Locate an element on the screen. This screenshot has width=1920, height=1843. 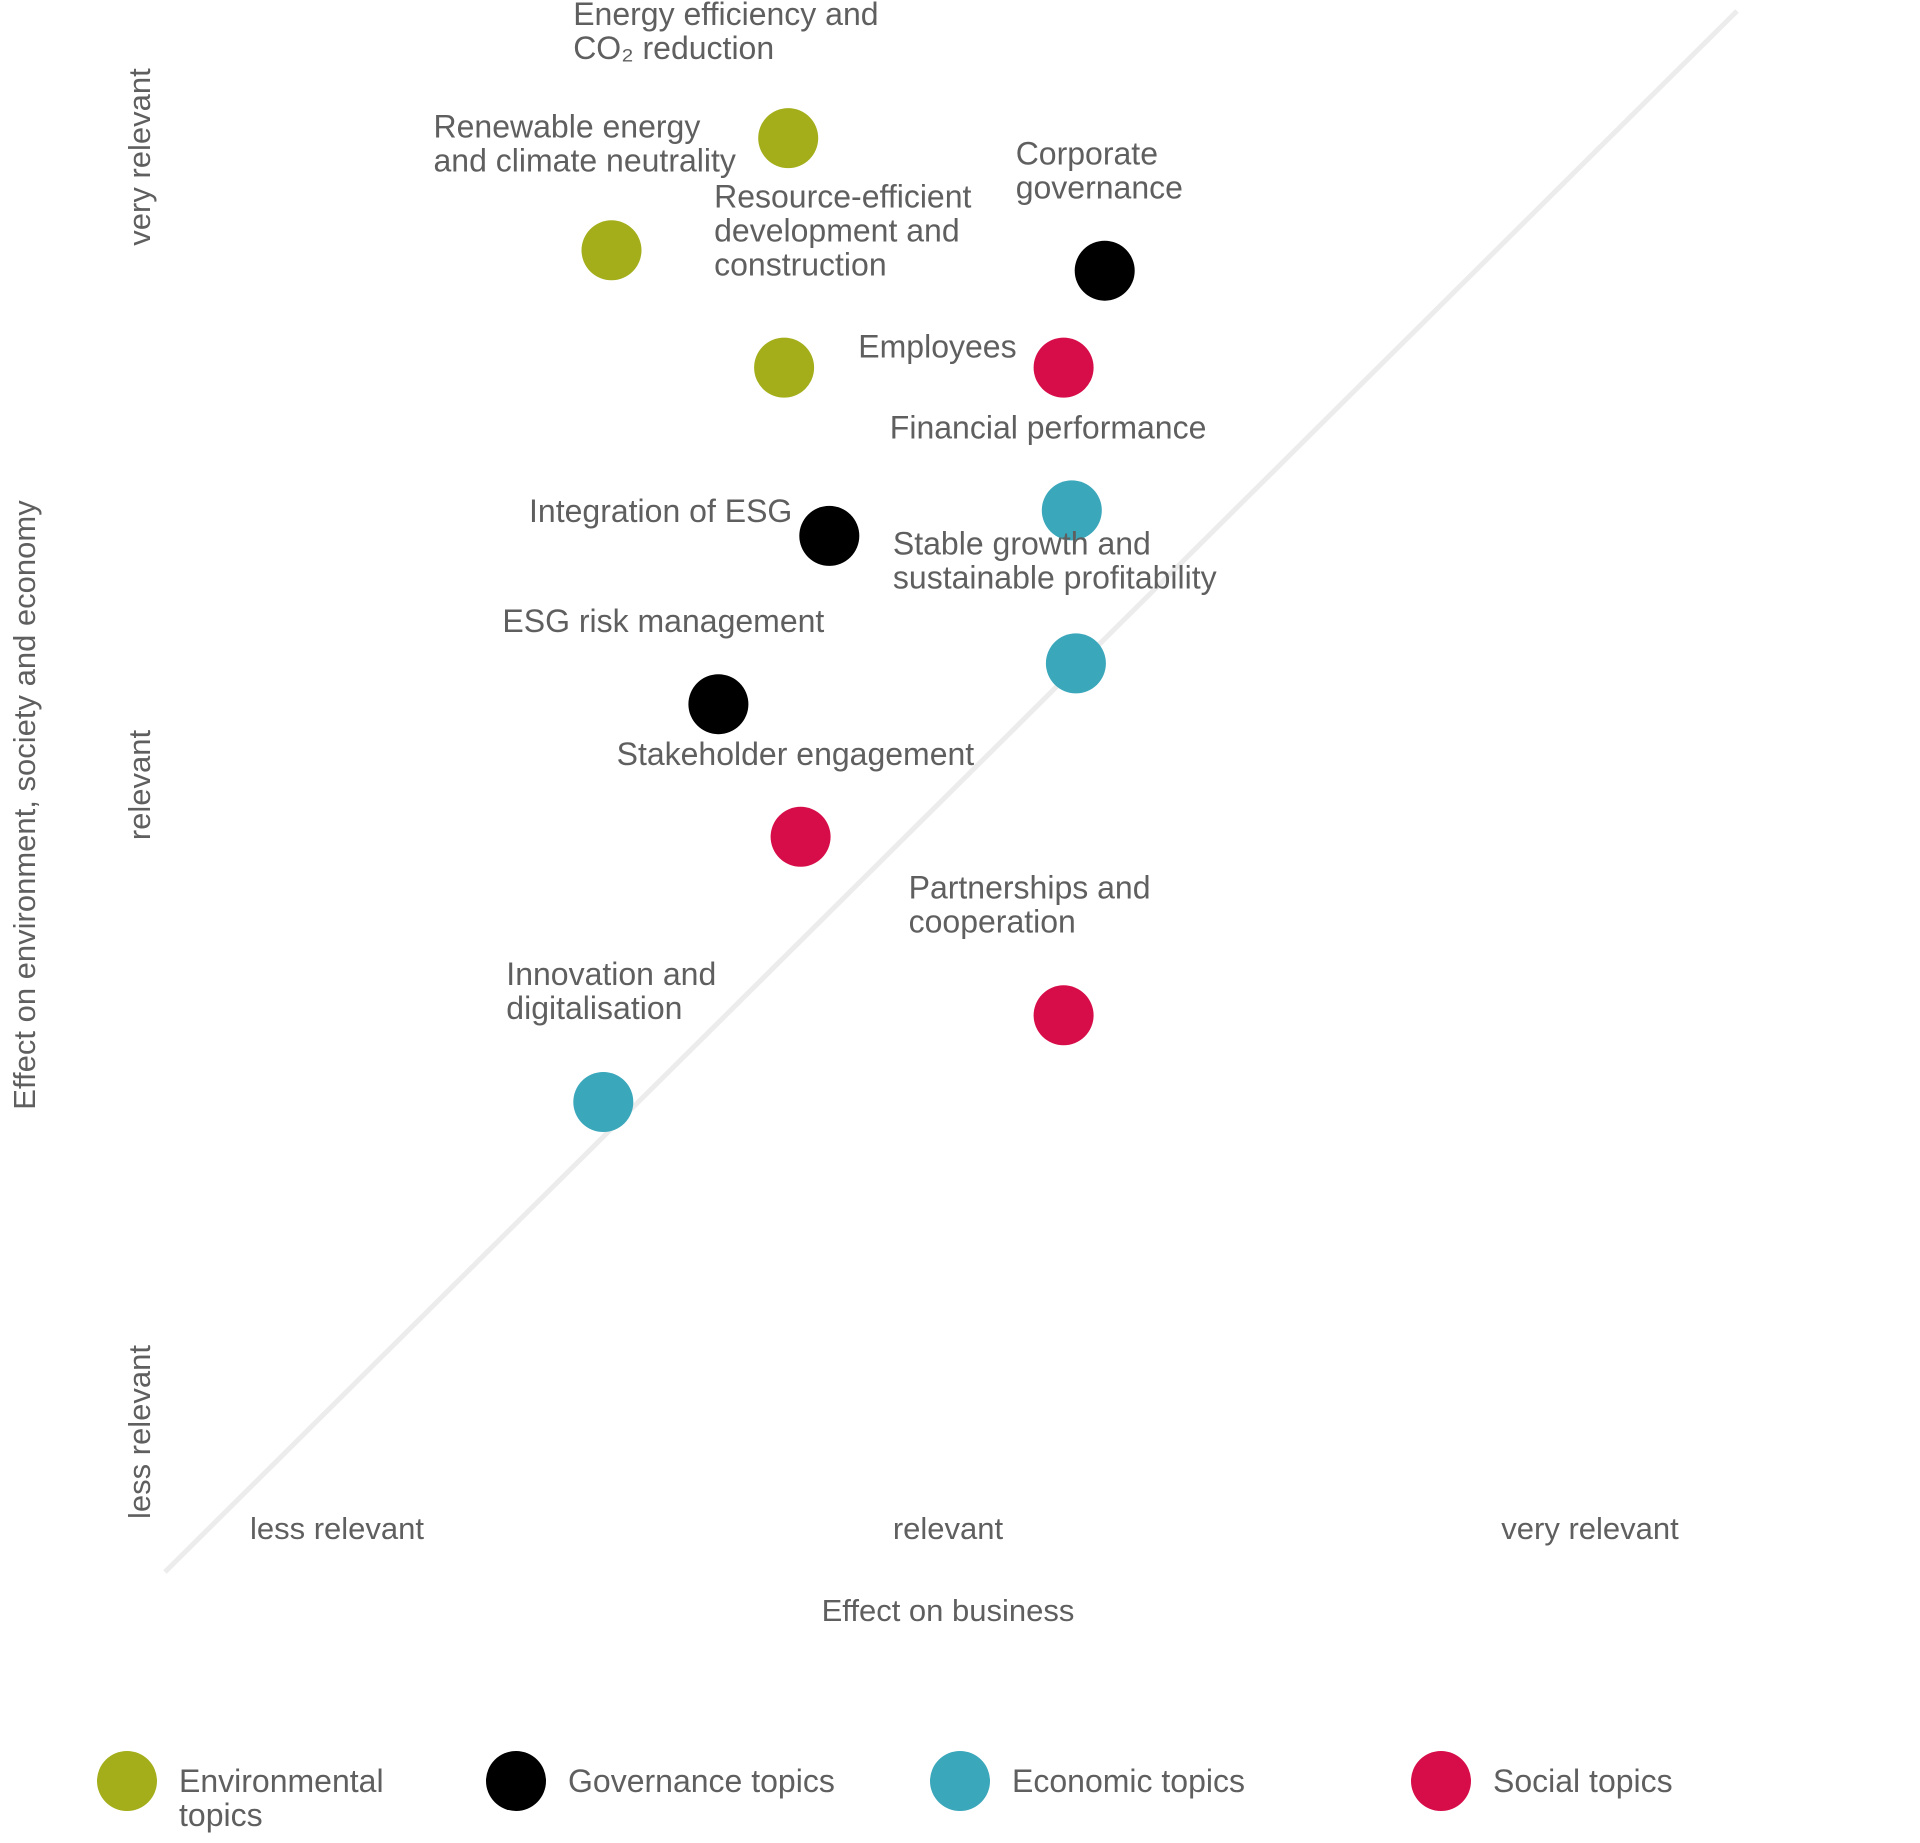
point-financial-performance is located at coordinates (1071, 510).